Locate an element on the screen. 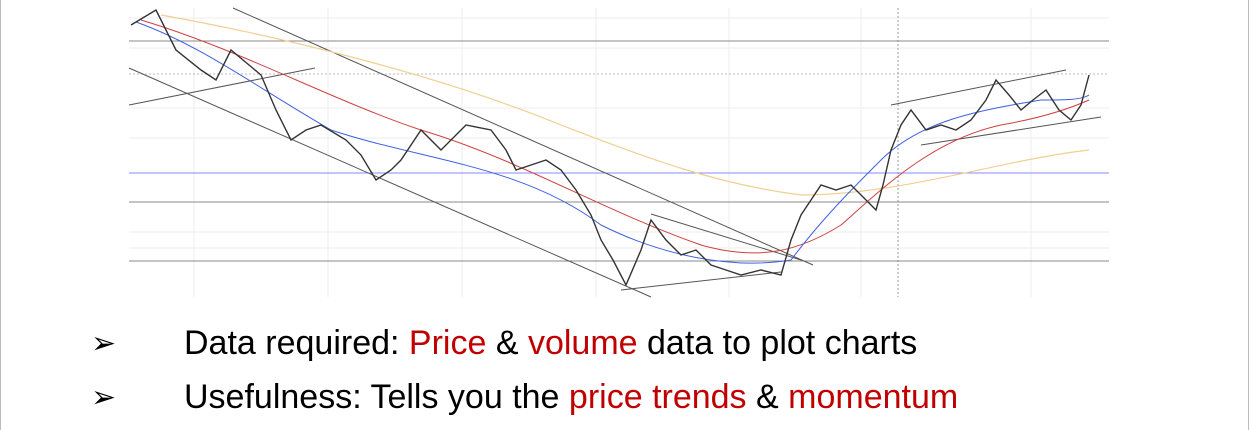  text: Data required: is located at coordinates (296, 342).